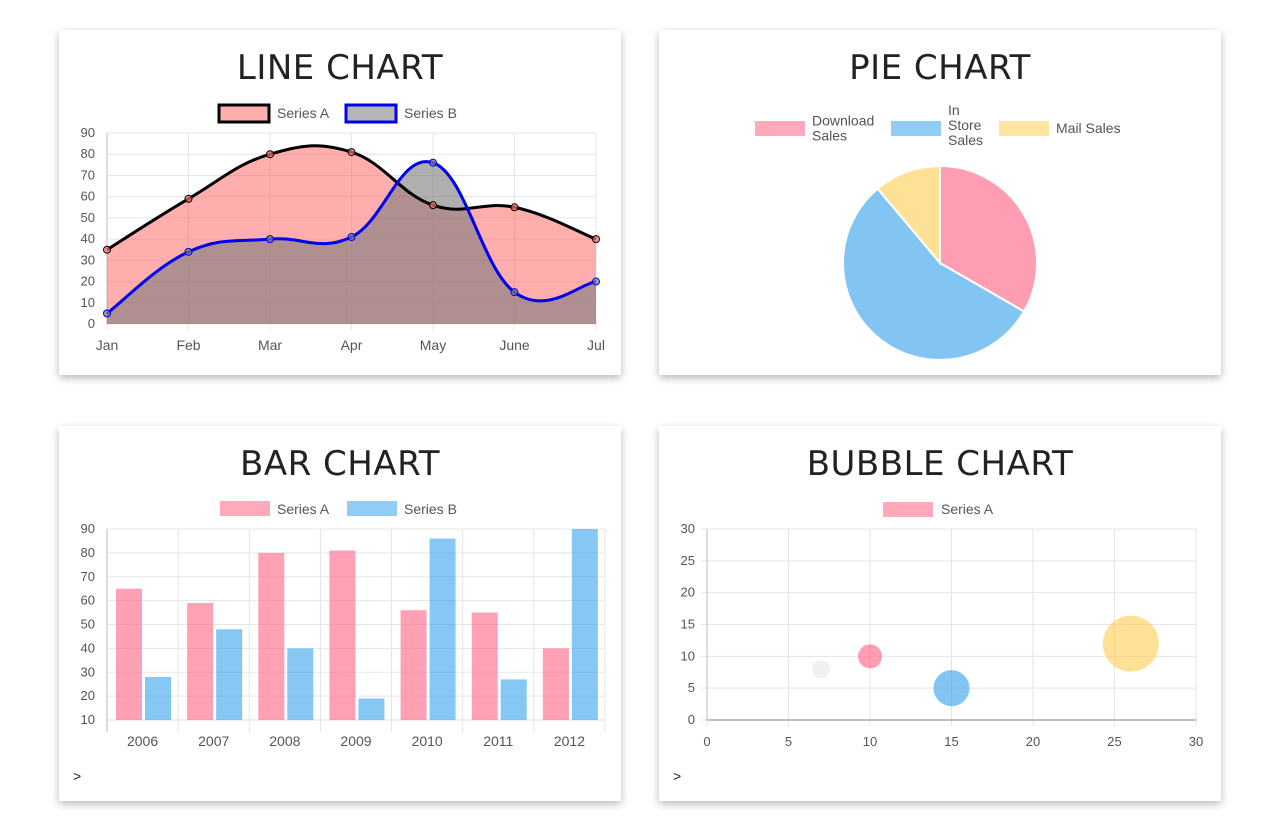  Describe the element at coordinates (1033, 741) in the screenshot. I see `x-tick-label: 20` at that location.